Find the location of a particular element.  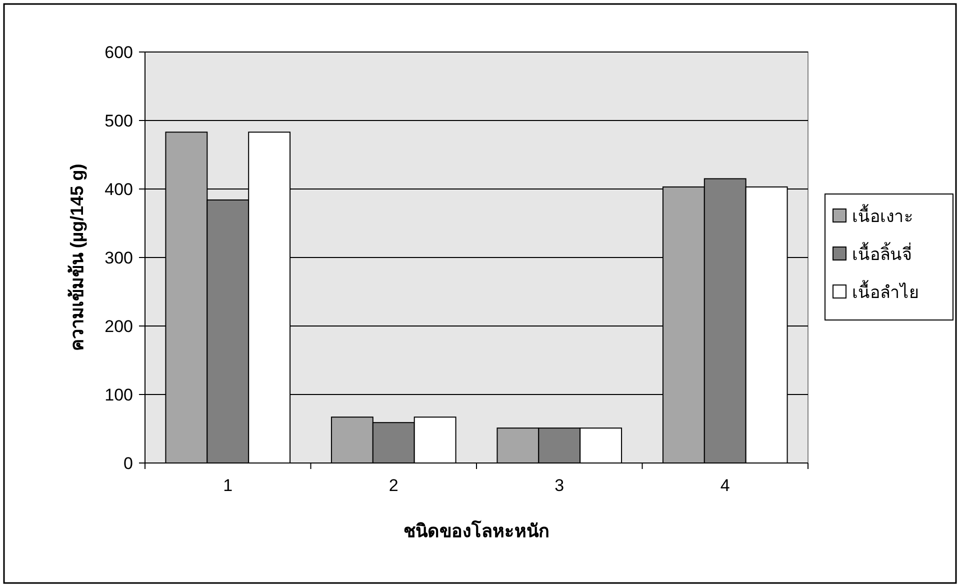

y-tick-label: 500 is located at coordinates (118, 121).